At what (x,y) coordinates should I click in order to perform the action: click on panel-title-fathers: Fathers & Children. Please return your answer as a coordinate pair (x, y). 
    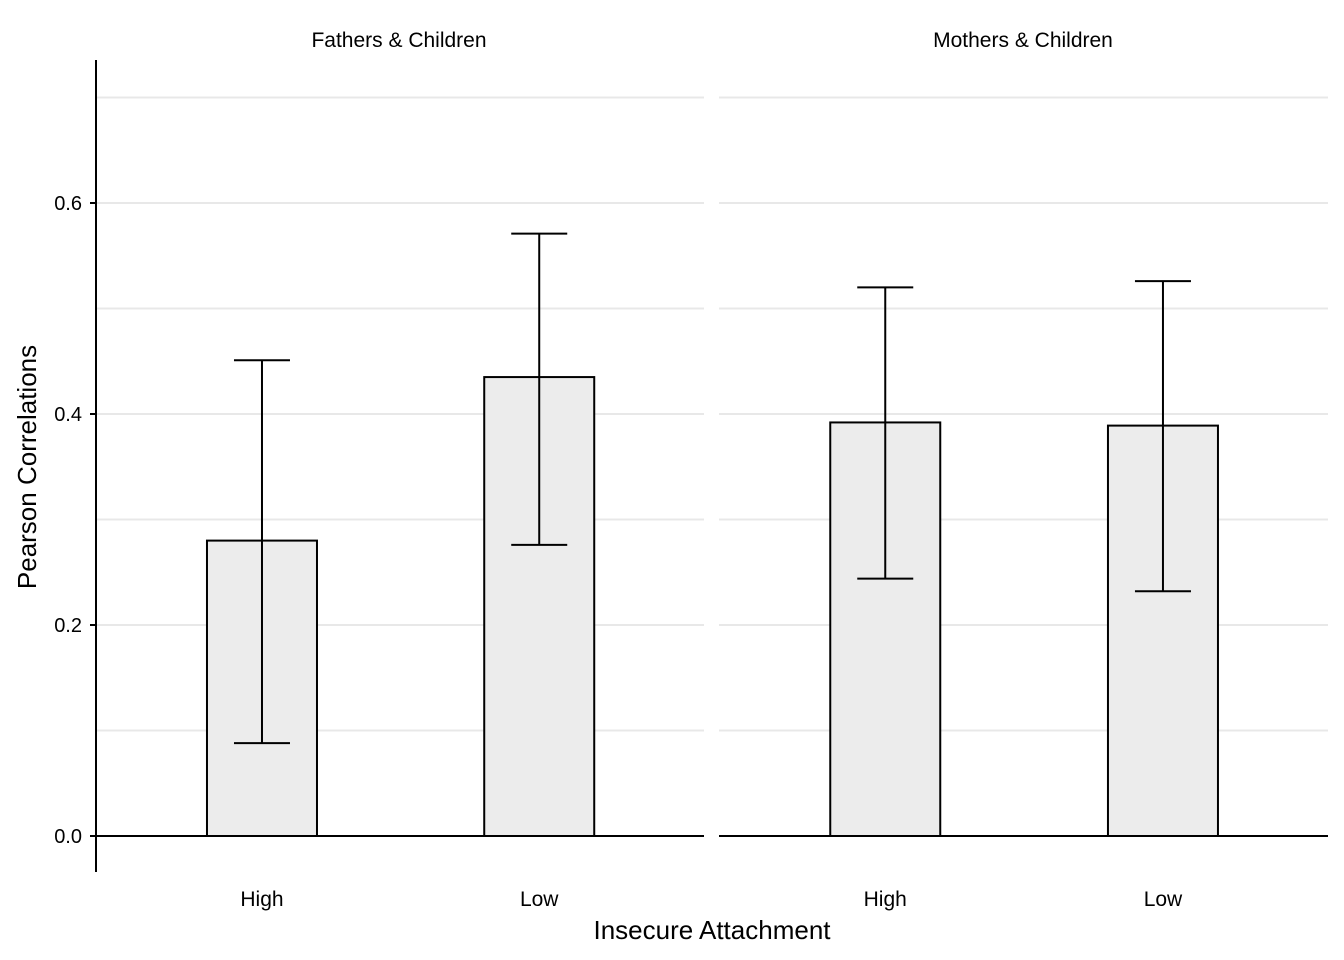
    Looking at the image, I should click on (398, 40).